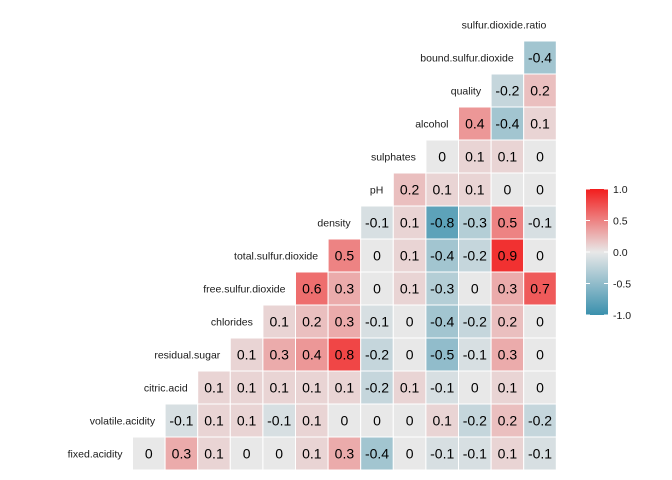  Describe the element at coordinates (96, 455) in the screenshot. I see `variable-label: fixed.acidity` at that location.